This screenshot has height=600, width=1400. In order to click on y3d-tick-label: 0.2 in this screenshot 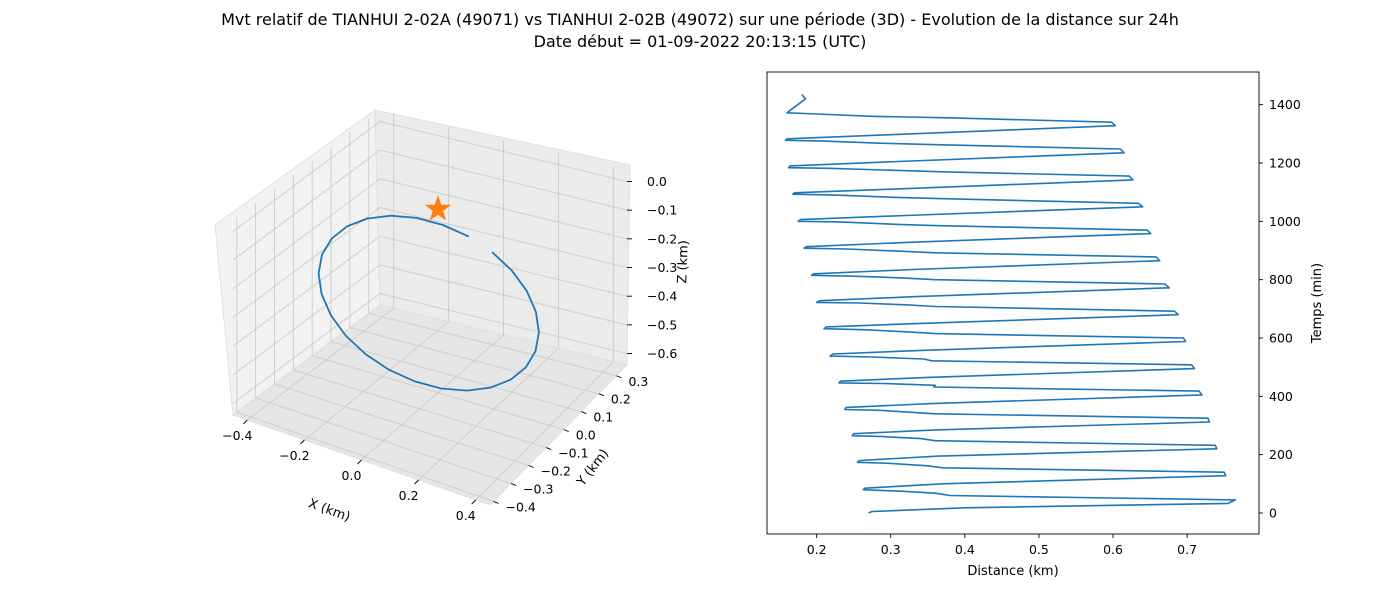, I will do `click(621, 399)`.